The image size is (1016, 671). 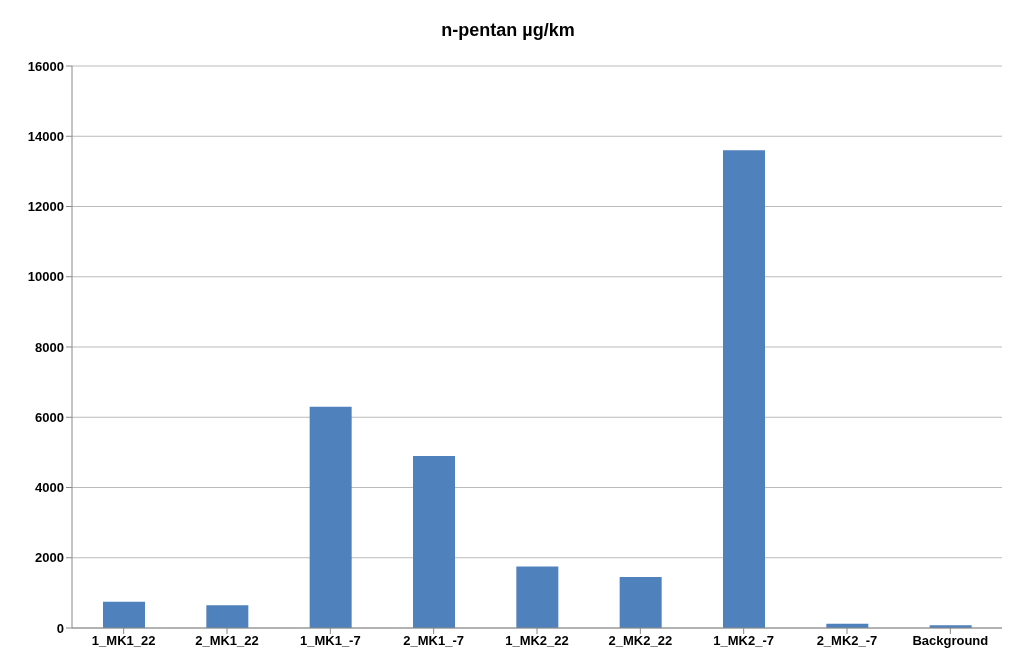 I want to click on x-tick-label: 1_MK1_22, so click(x=123, y=641).